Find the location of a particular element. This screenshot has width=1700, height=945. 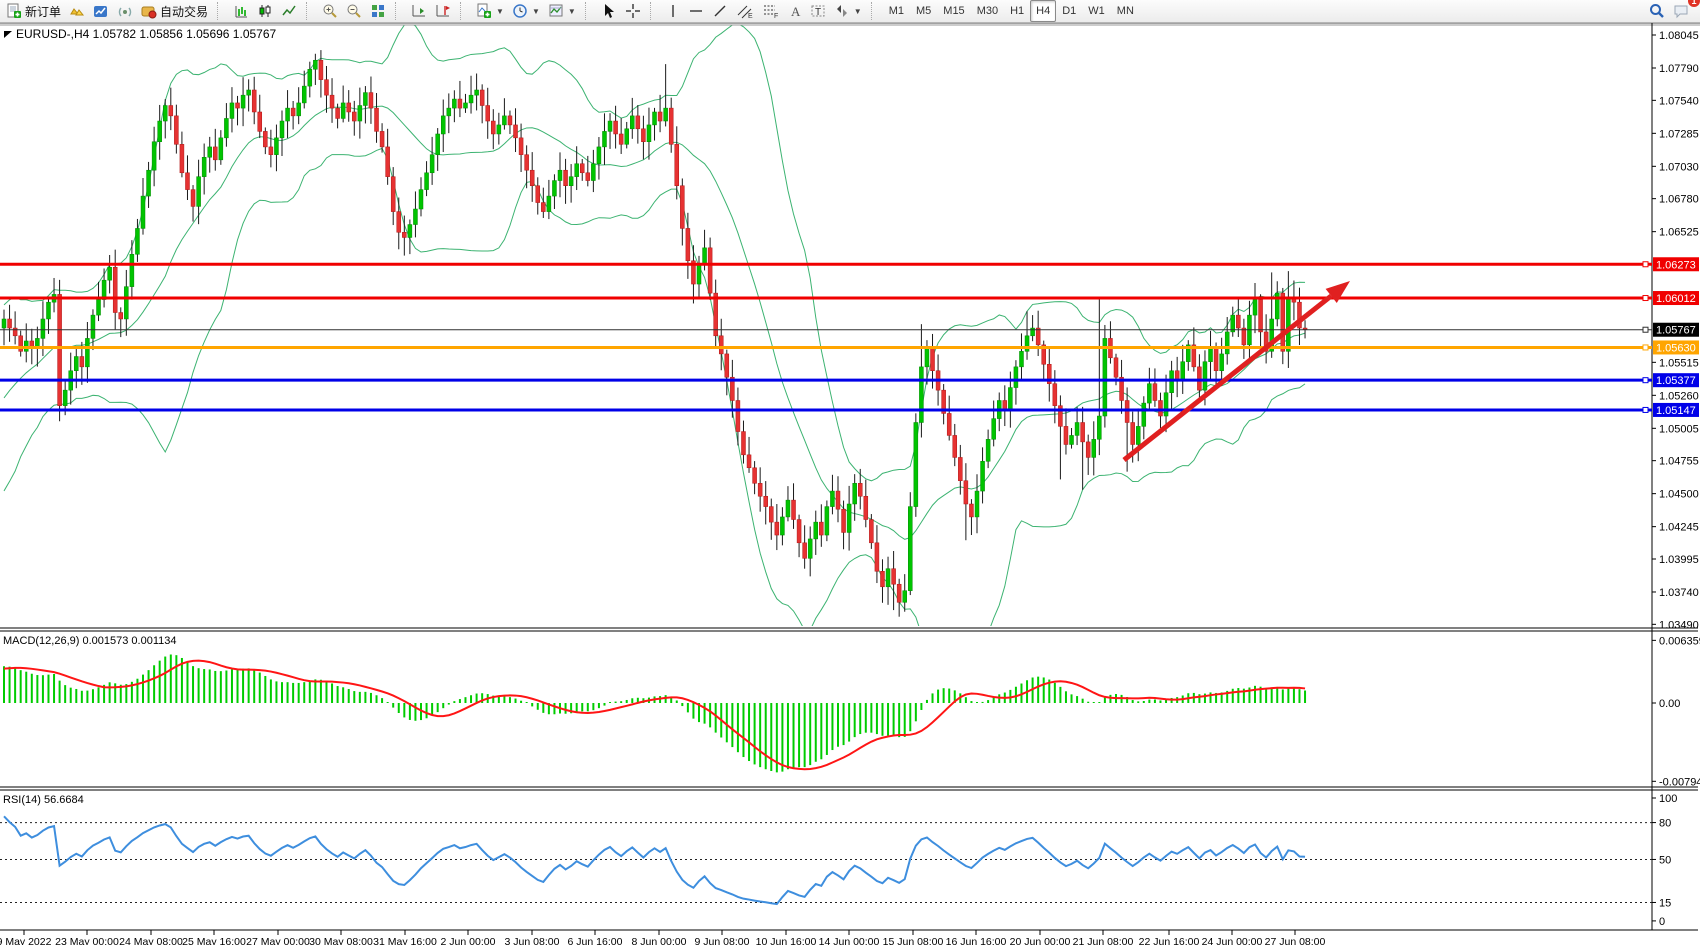

signals-button is located at coordinates (125, 11).